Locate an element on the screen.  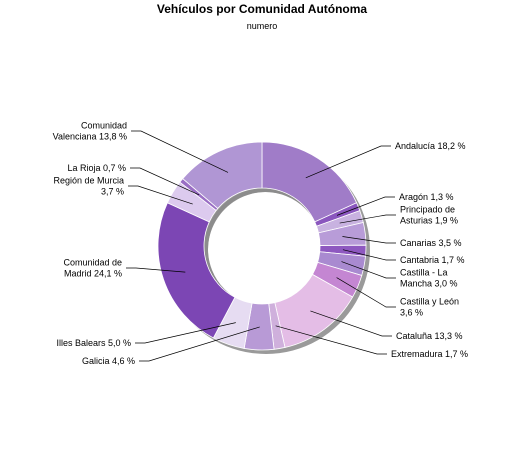
leader-comunidad-de-madrid is located at coordinates (156, 270).